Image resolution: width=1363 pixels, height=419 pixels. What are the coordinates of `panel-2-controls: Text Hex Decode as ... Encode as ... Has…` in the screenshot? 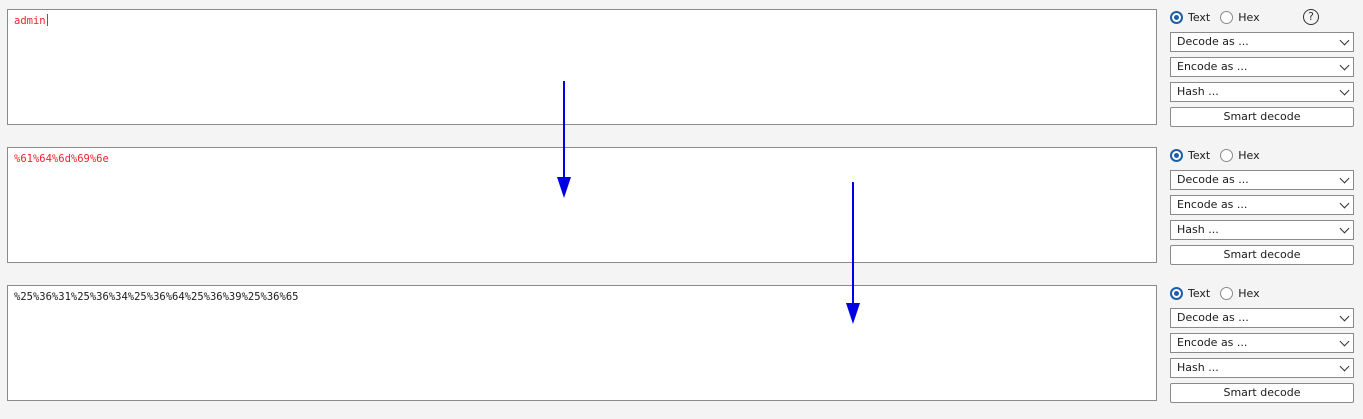 It's located at (1262, 206).